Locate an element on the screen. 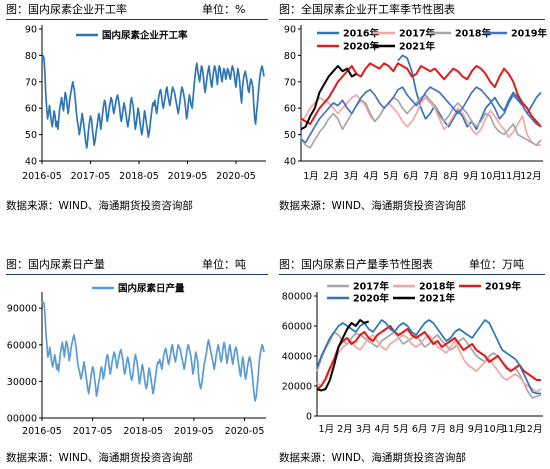 The width and height of the screenshot is (550, 469). chart-title: 图：国内尿素企业开工率 is located at coordinates (66, 9).